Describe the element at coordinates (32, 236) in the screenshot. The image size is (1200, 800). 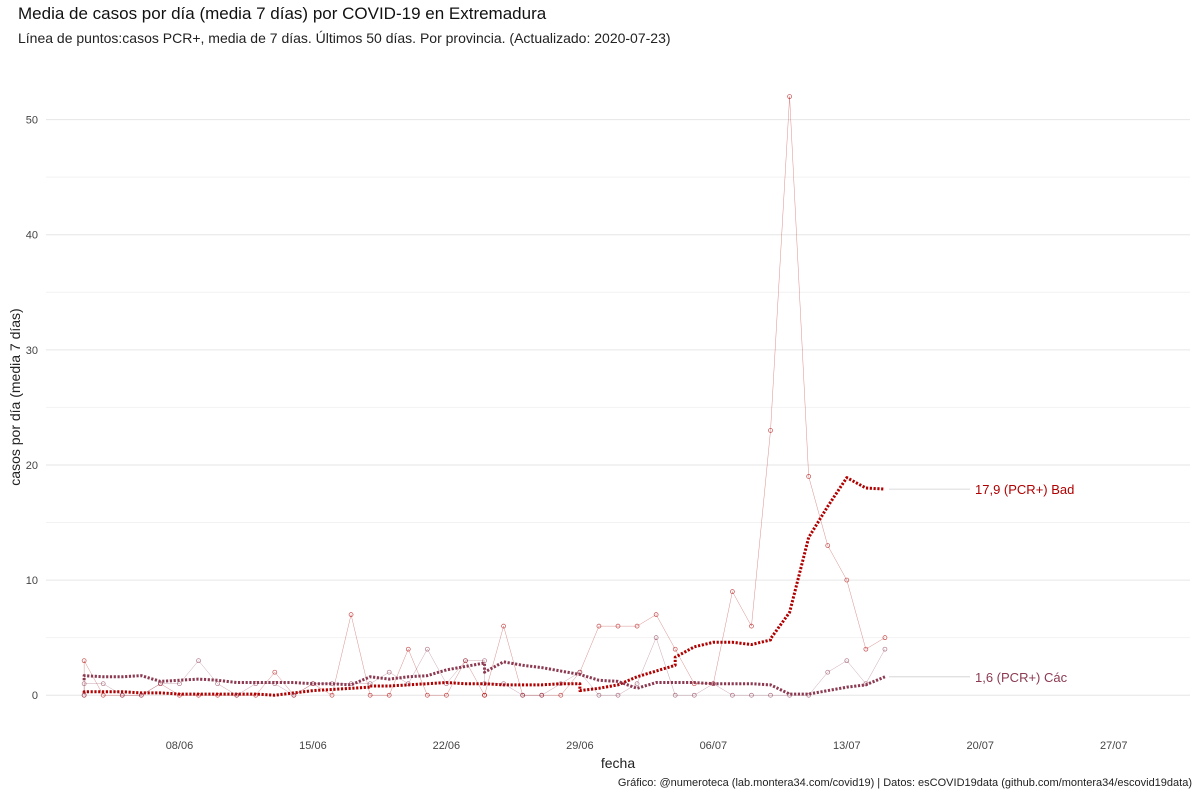
I see `y-tick-label: 40` at that location.